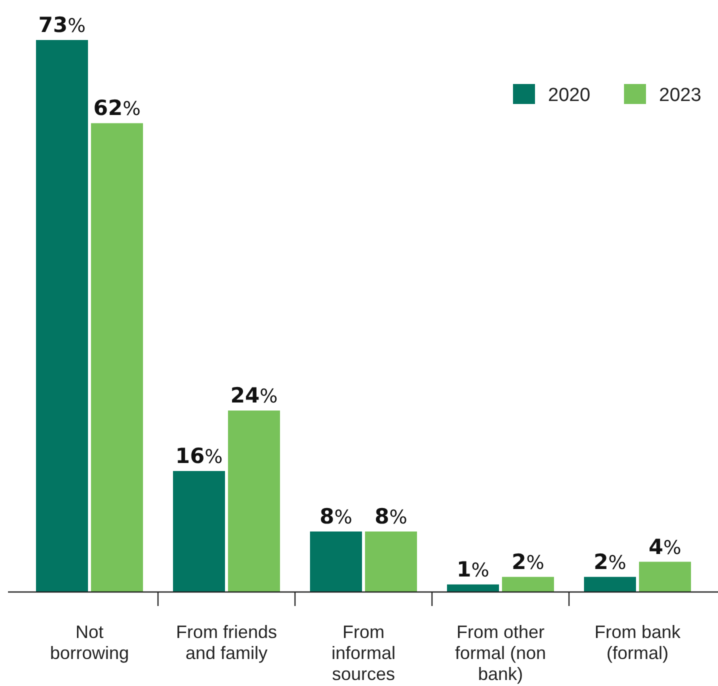 The width and height of the screenshot is (718, 686). What do you see at coordinates (473, 569) in the screenshot?
I see `data-label: 1%` at bounding box center [473, 569].